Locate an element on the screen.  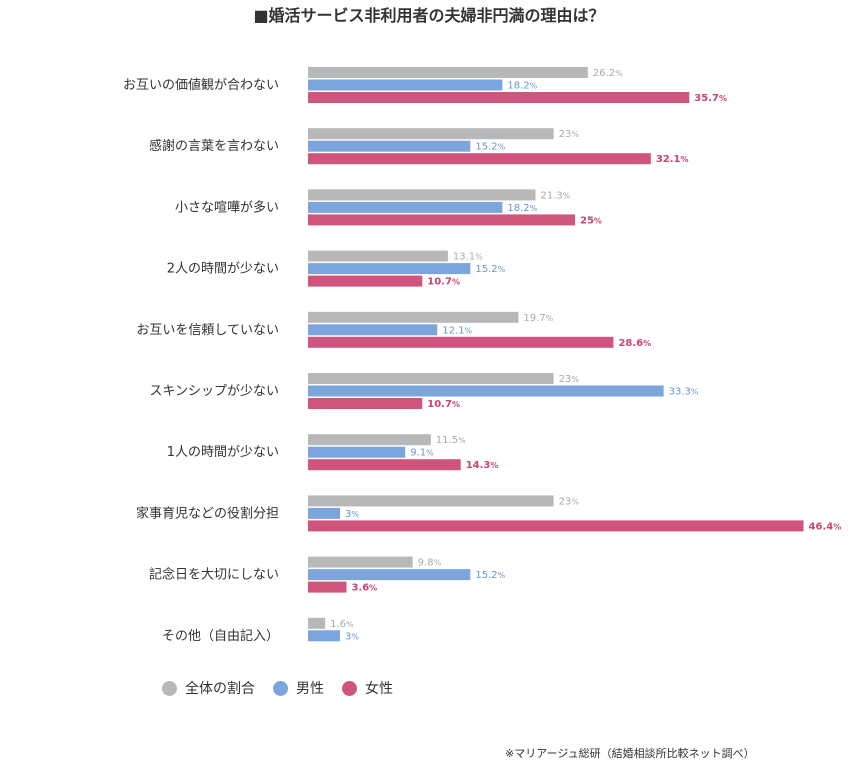
value-label-female: 3.6% is located at coordinates (364, 588).